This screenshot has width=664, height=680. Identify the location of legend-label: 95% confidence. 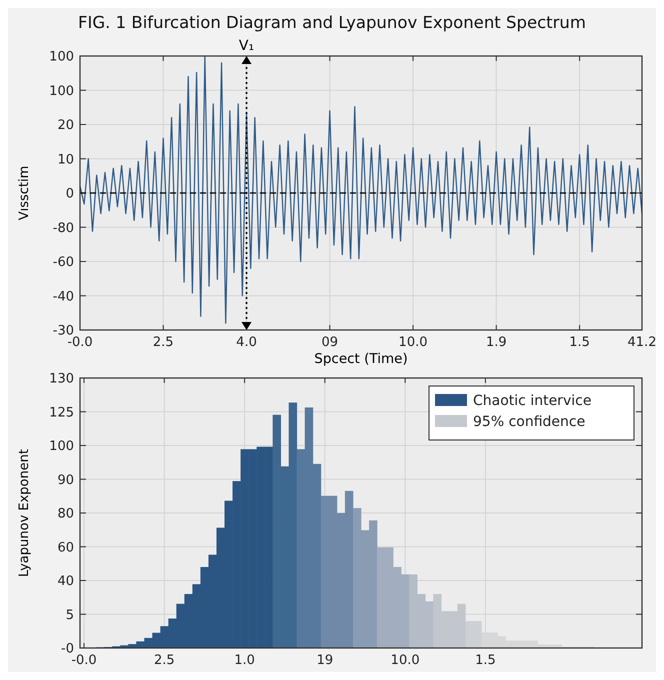
(529, 422).